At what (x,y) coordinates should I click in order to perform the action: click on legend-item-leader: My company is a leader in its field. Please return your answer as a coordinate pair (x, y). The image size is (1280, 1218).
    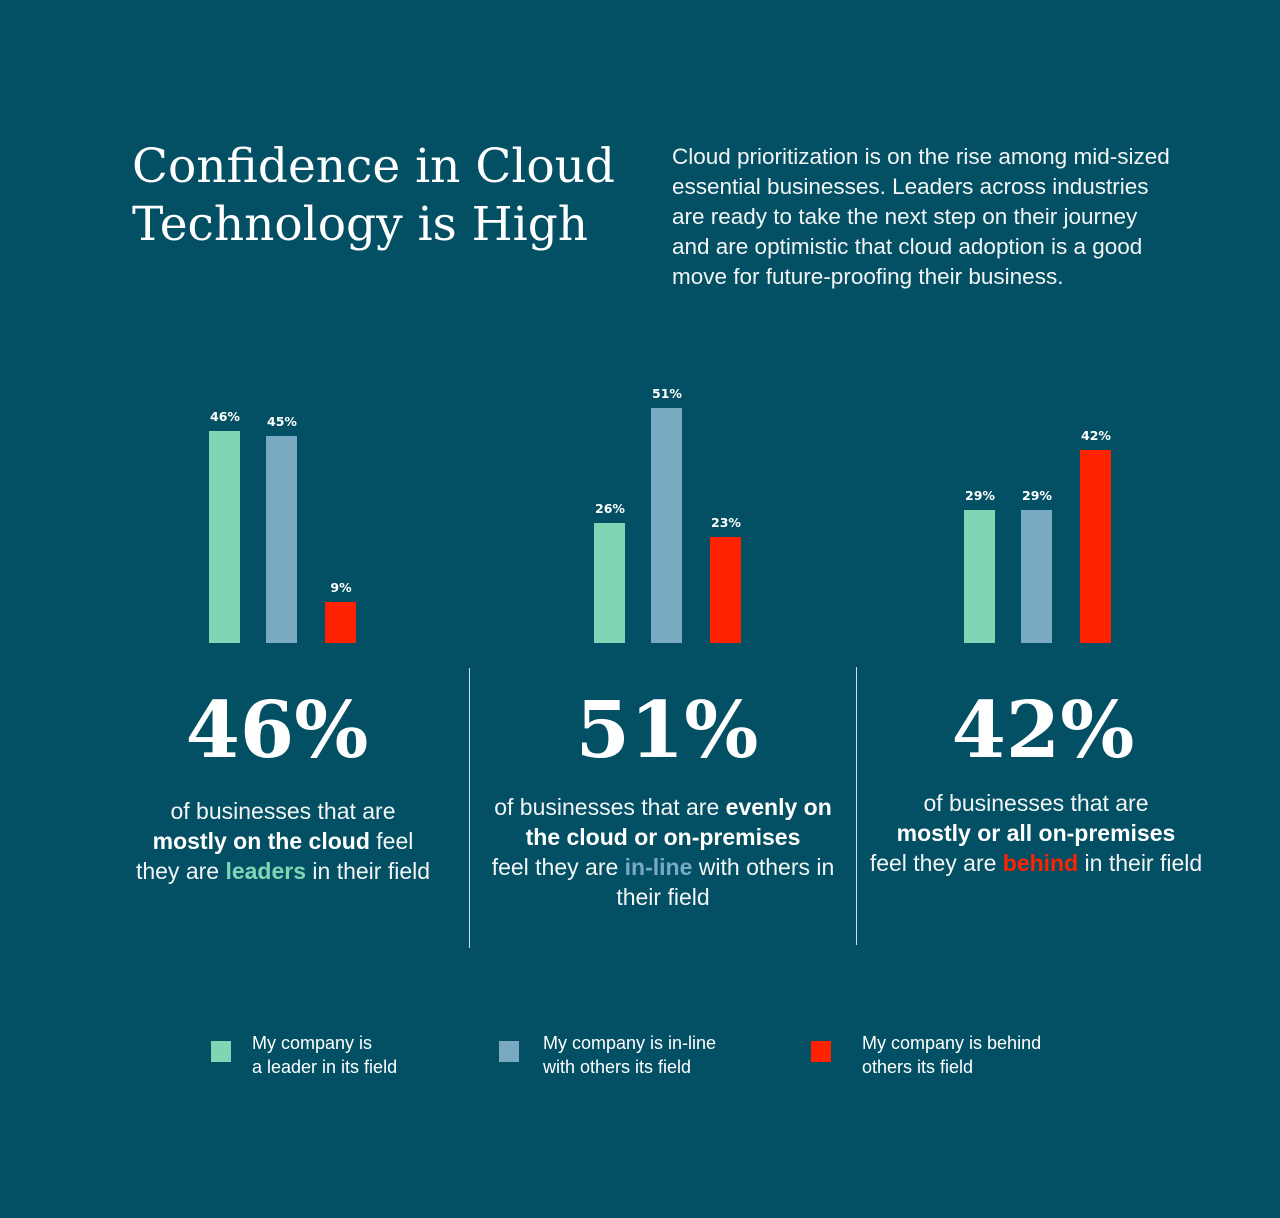
    Looking at the image, I should click on (304, 1055).